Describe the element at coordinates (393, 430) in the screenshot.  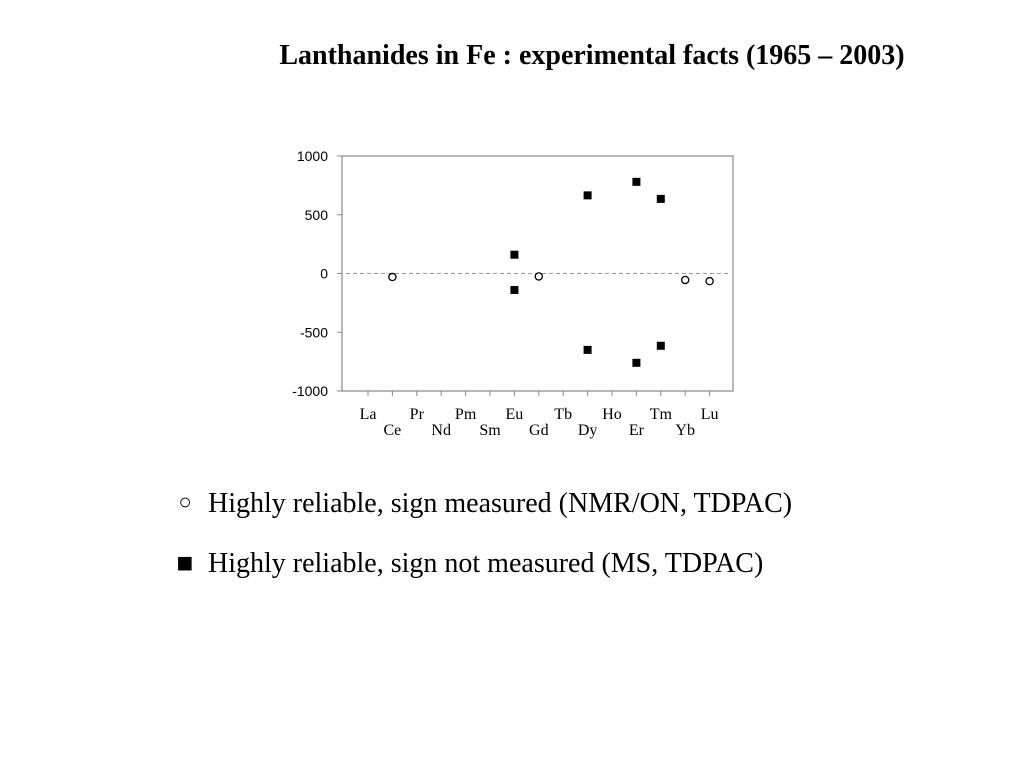
I see `x-tick-label: Ce` at that location.